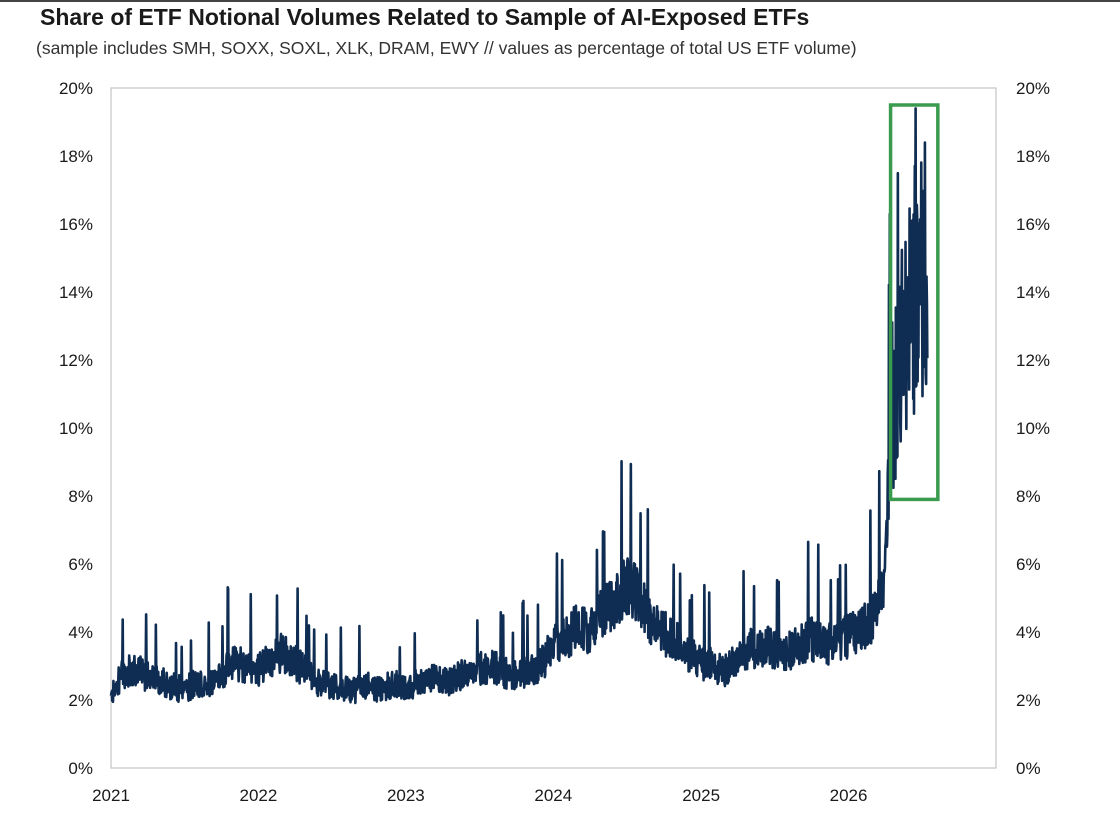 The image size is (1120, 832). What do you see at coordinates (1033, 360) in the screenshot?
I see `y-tick-label-right: 12%` at bounding box center [1033, 360].